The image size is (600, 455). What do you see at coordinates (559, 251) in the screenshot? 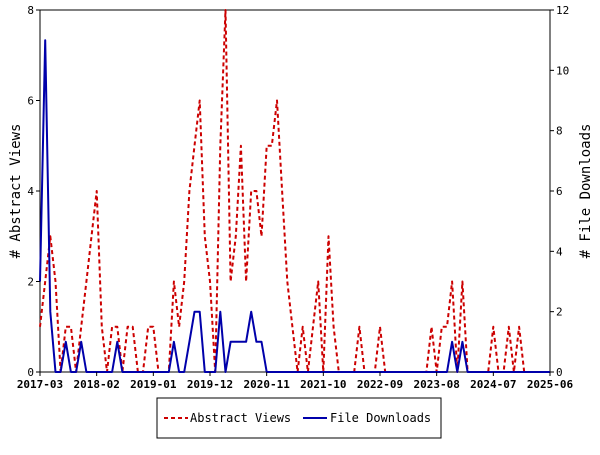
I see `y2-tick-label: 4` at bounding box center [559, 251].